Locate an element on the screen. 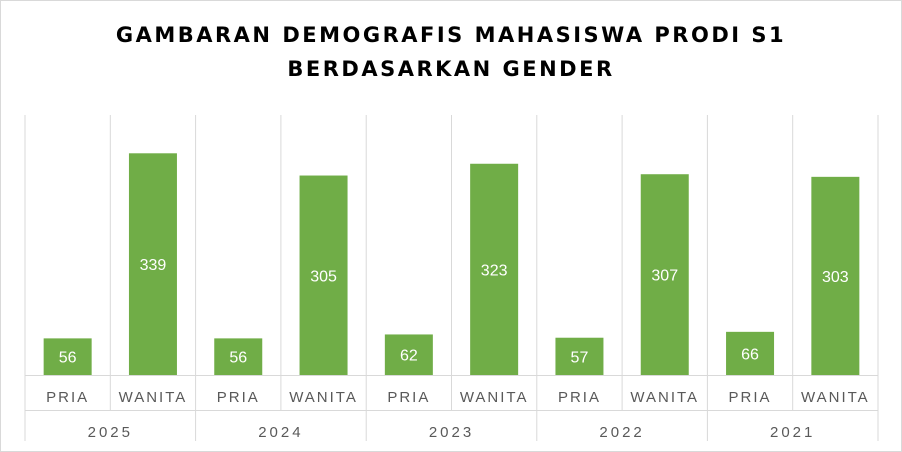  data-label: 323 is located at coordinates (494, 270).